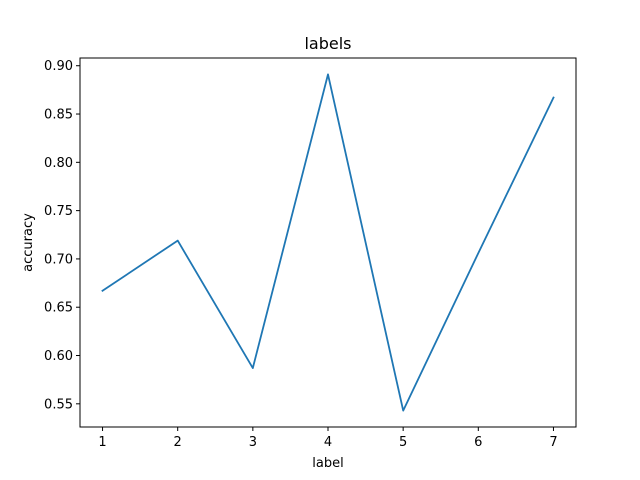 The width and height of the screenshot is (640, 480). What do you see at coordinates (478, 442) in the screenshot?
I see `x-tick-label: 6` at bounding box center [478, 442].